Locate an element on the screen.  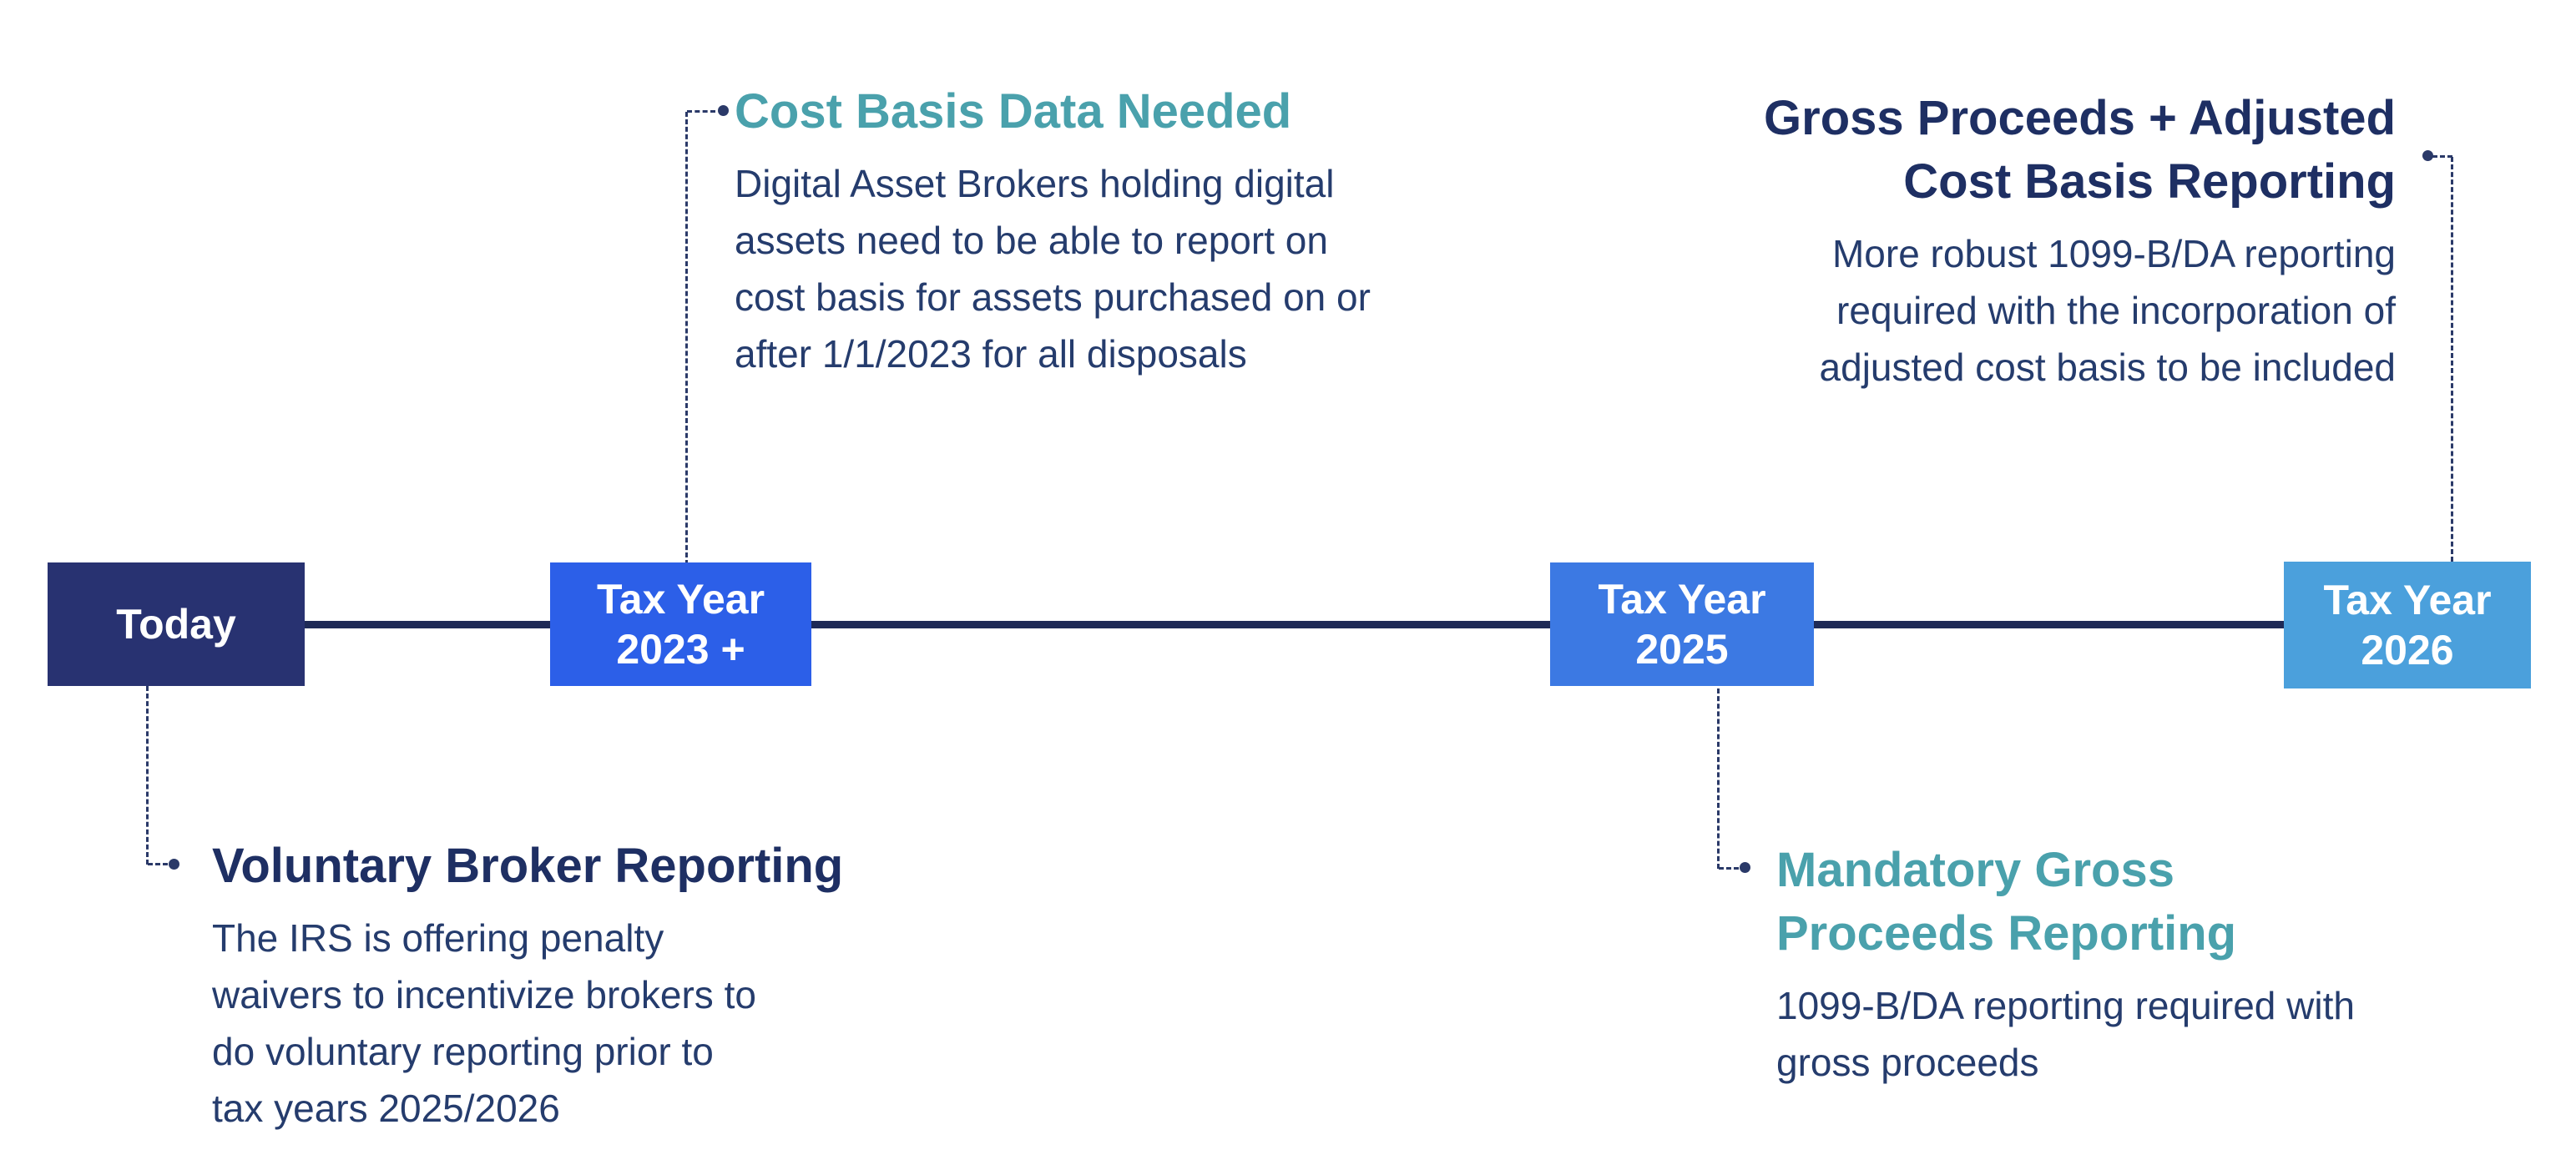
connector-line-2023-vertical is located at coordinates (686, 338).